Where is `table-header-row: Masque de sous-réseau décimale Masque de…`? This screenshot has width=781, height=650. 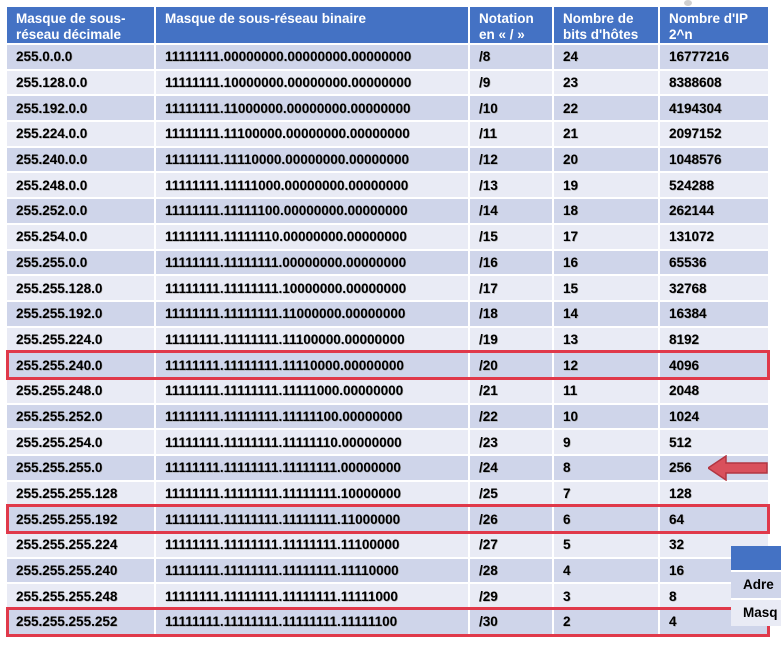
table-header-row: Masque de sous-réseau décimale Masque de… is located at coordinates (387, 25).